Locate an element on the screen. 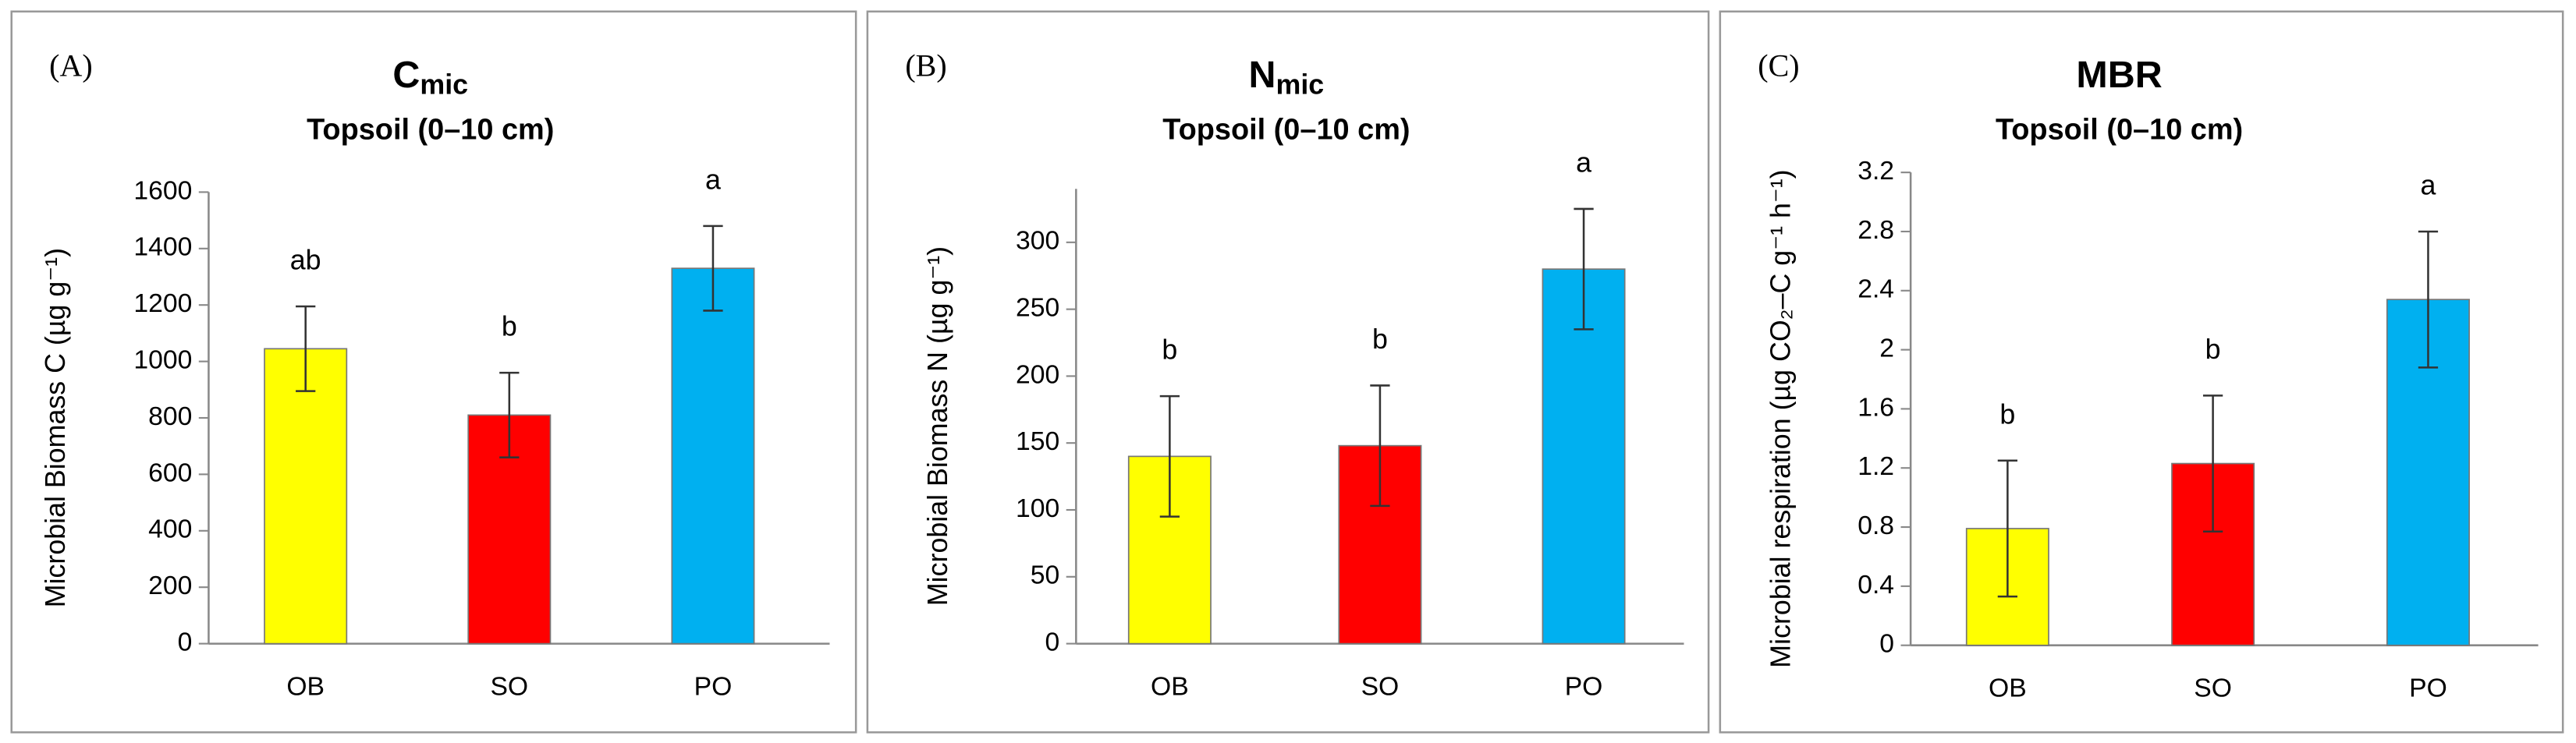  title-main: C is located at coordinates (406, 75).